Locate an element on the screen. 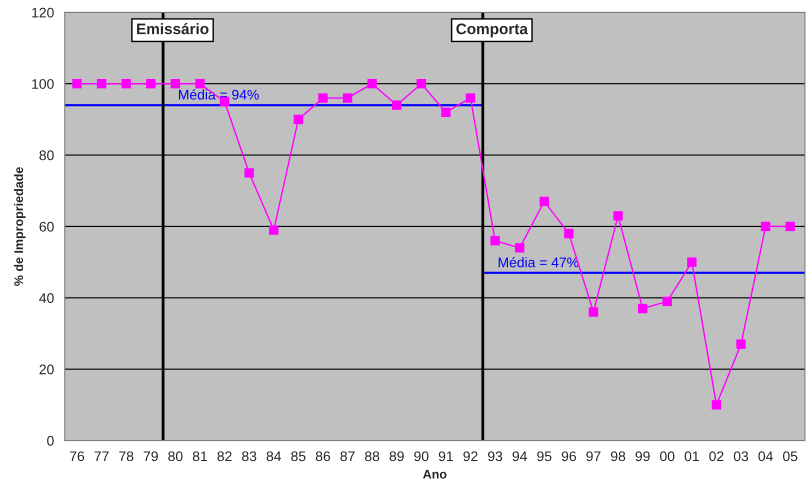  x-tick-label: 80 is located at coordinates (175, 456).